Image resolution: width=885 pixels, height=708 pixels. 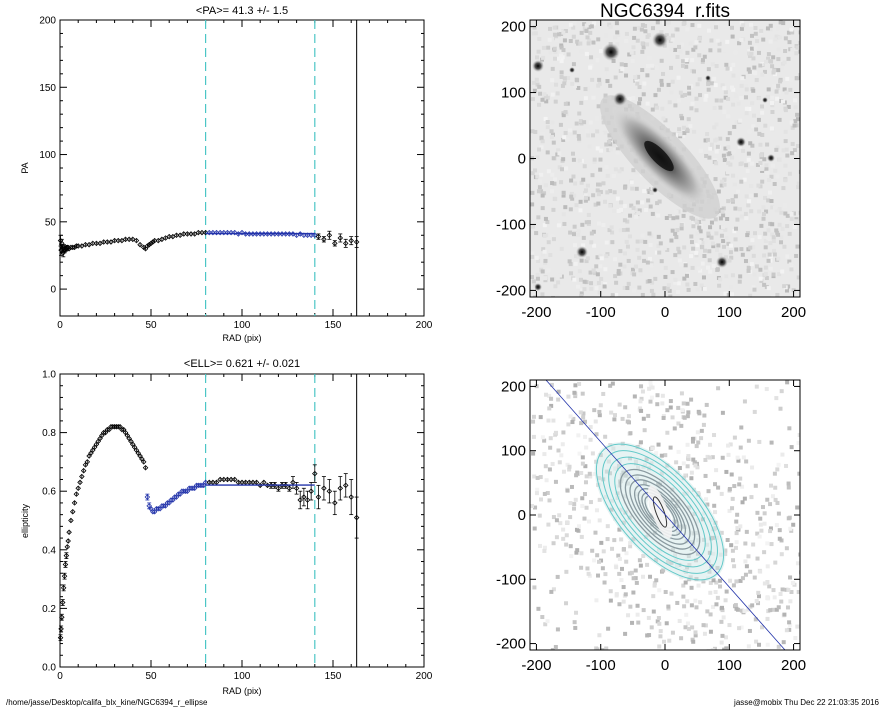 What do you see at coordinates (655, 190) in the screenshot?
I see `star` at bounding box center [655, 190].